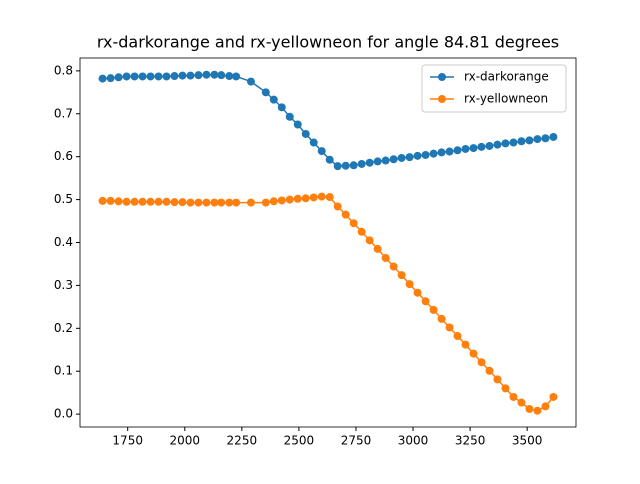  What do you see at coordinates (63, 414) in the screenshot?
I see `y-tick-label: 0.0` at bounding box center [63, 414].